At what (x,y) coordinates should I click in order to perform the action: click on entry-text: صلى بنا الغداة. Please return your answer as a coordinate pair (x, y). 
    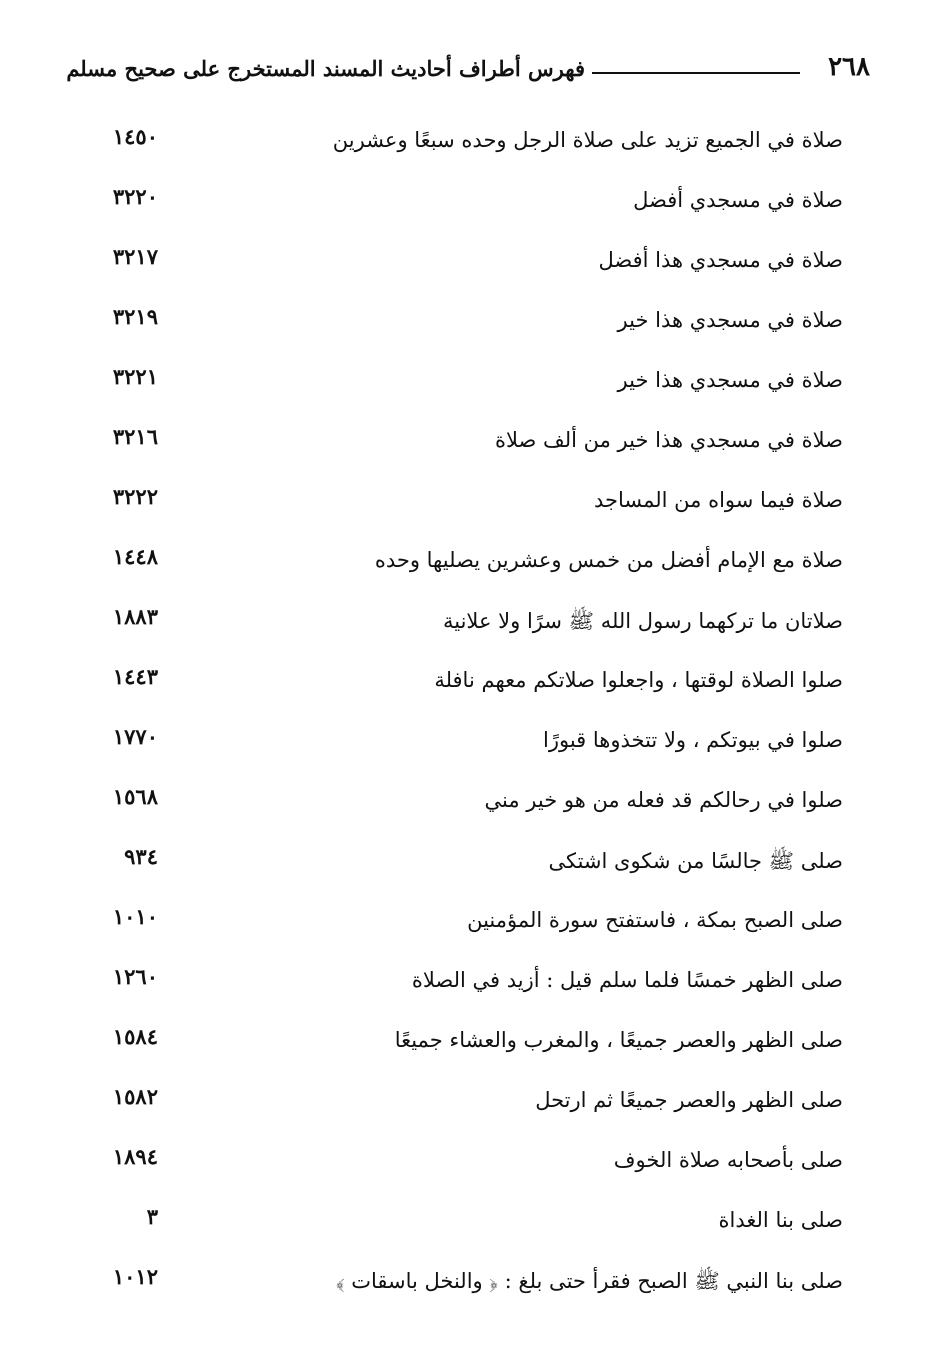
    Looking at the image, I should click on (780, 1220).